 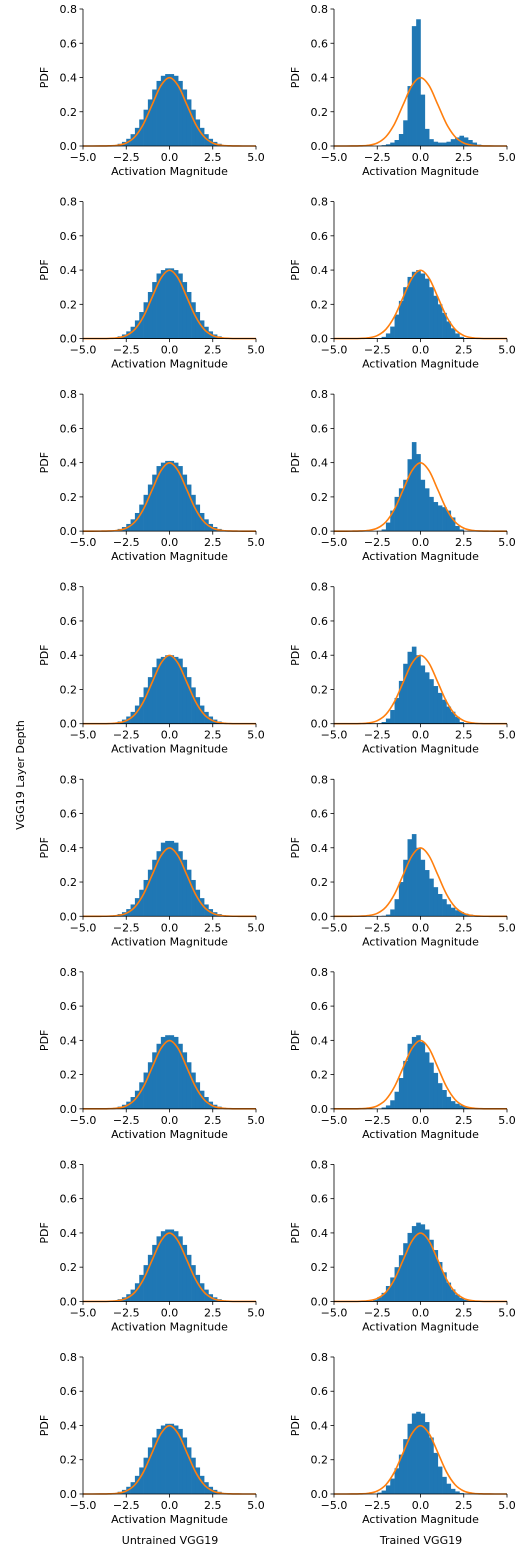 I want to click on figure-ylabel: VGG19 Layer Depth, so click(x=20, y=775).